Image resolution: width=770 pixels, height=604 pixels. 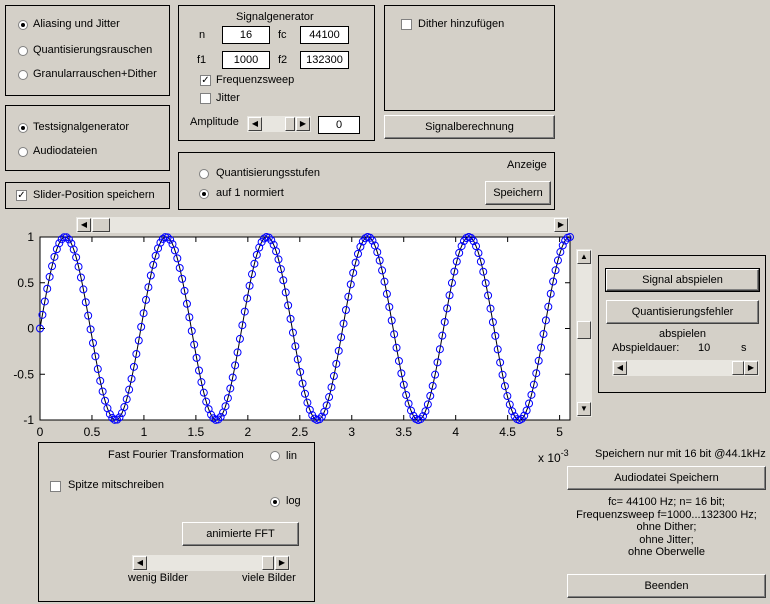 I want to click on plot-vscroll-thumb, so click(x=584, y=330).